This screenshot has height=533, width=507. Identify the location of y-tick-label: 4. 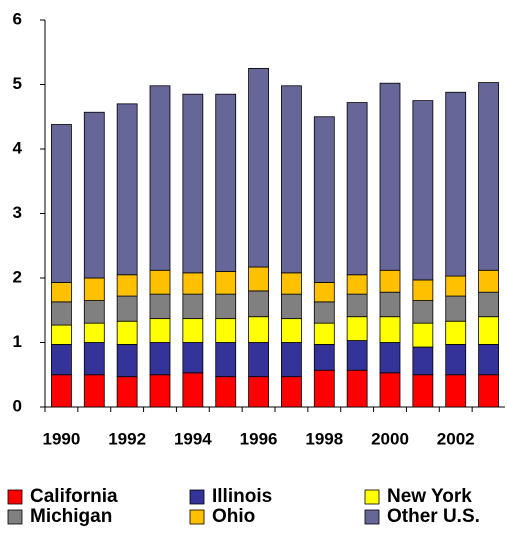
(18, 147).